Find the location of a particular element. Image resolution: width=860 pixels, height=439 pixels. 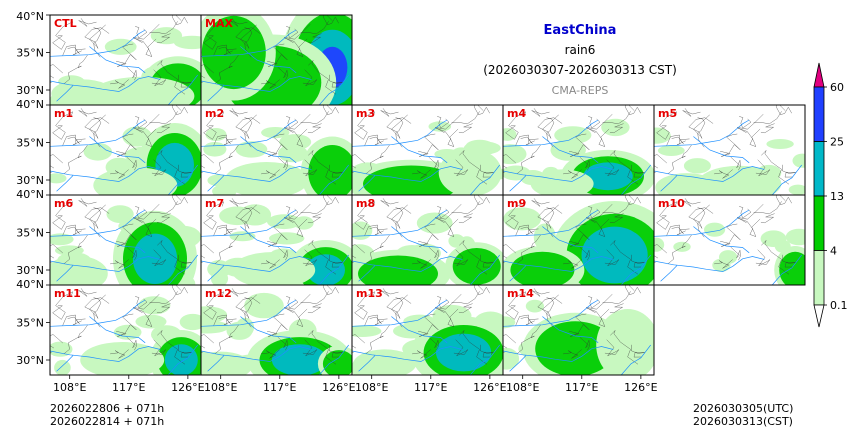

panel-label: m11 is located at coordinates (67, 293).